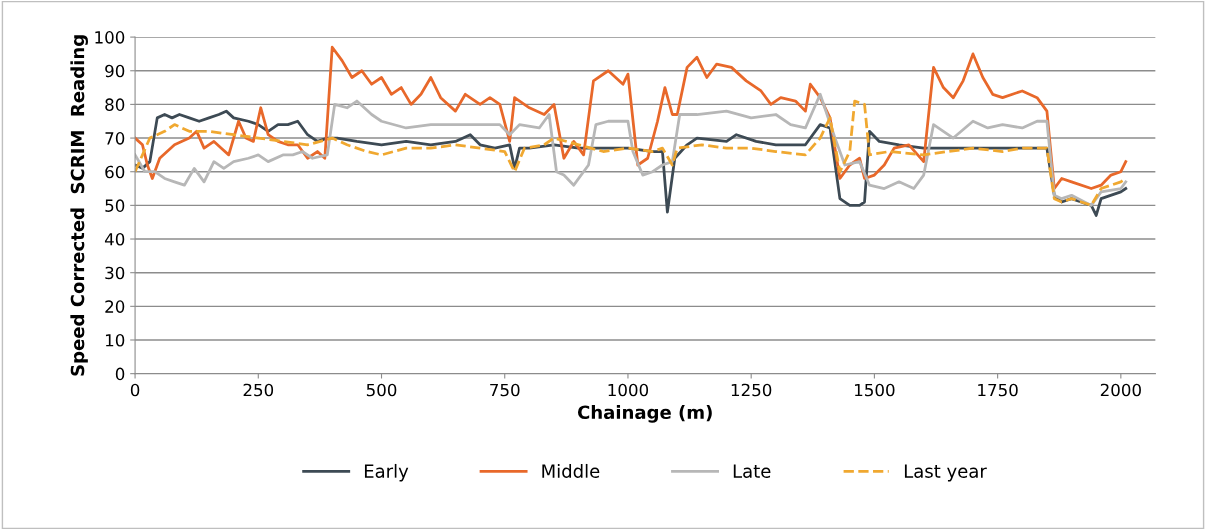 This screenshot has height=530, width=1206. Describe the element at coordinates (875, 390) in the screenshot. I see `x-tick-label: 1500` at that location.